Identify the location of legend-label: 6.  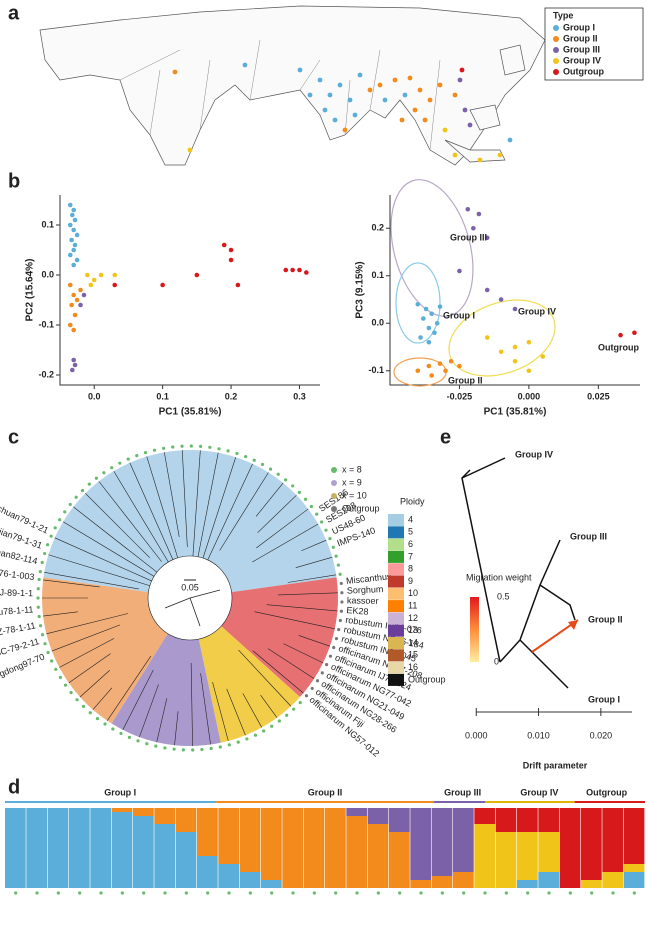
(410, 544).